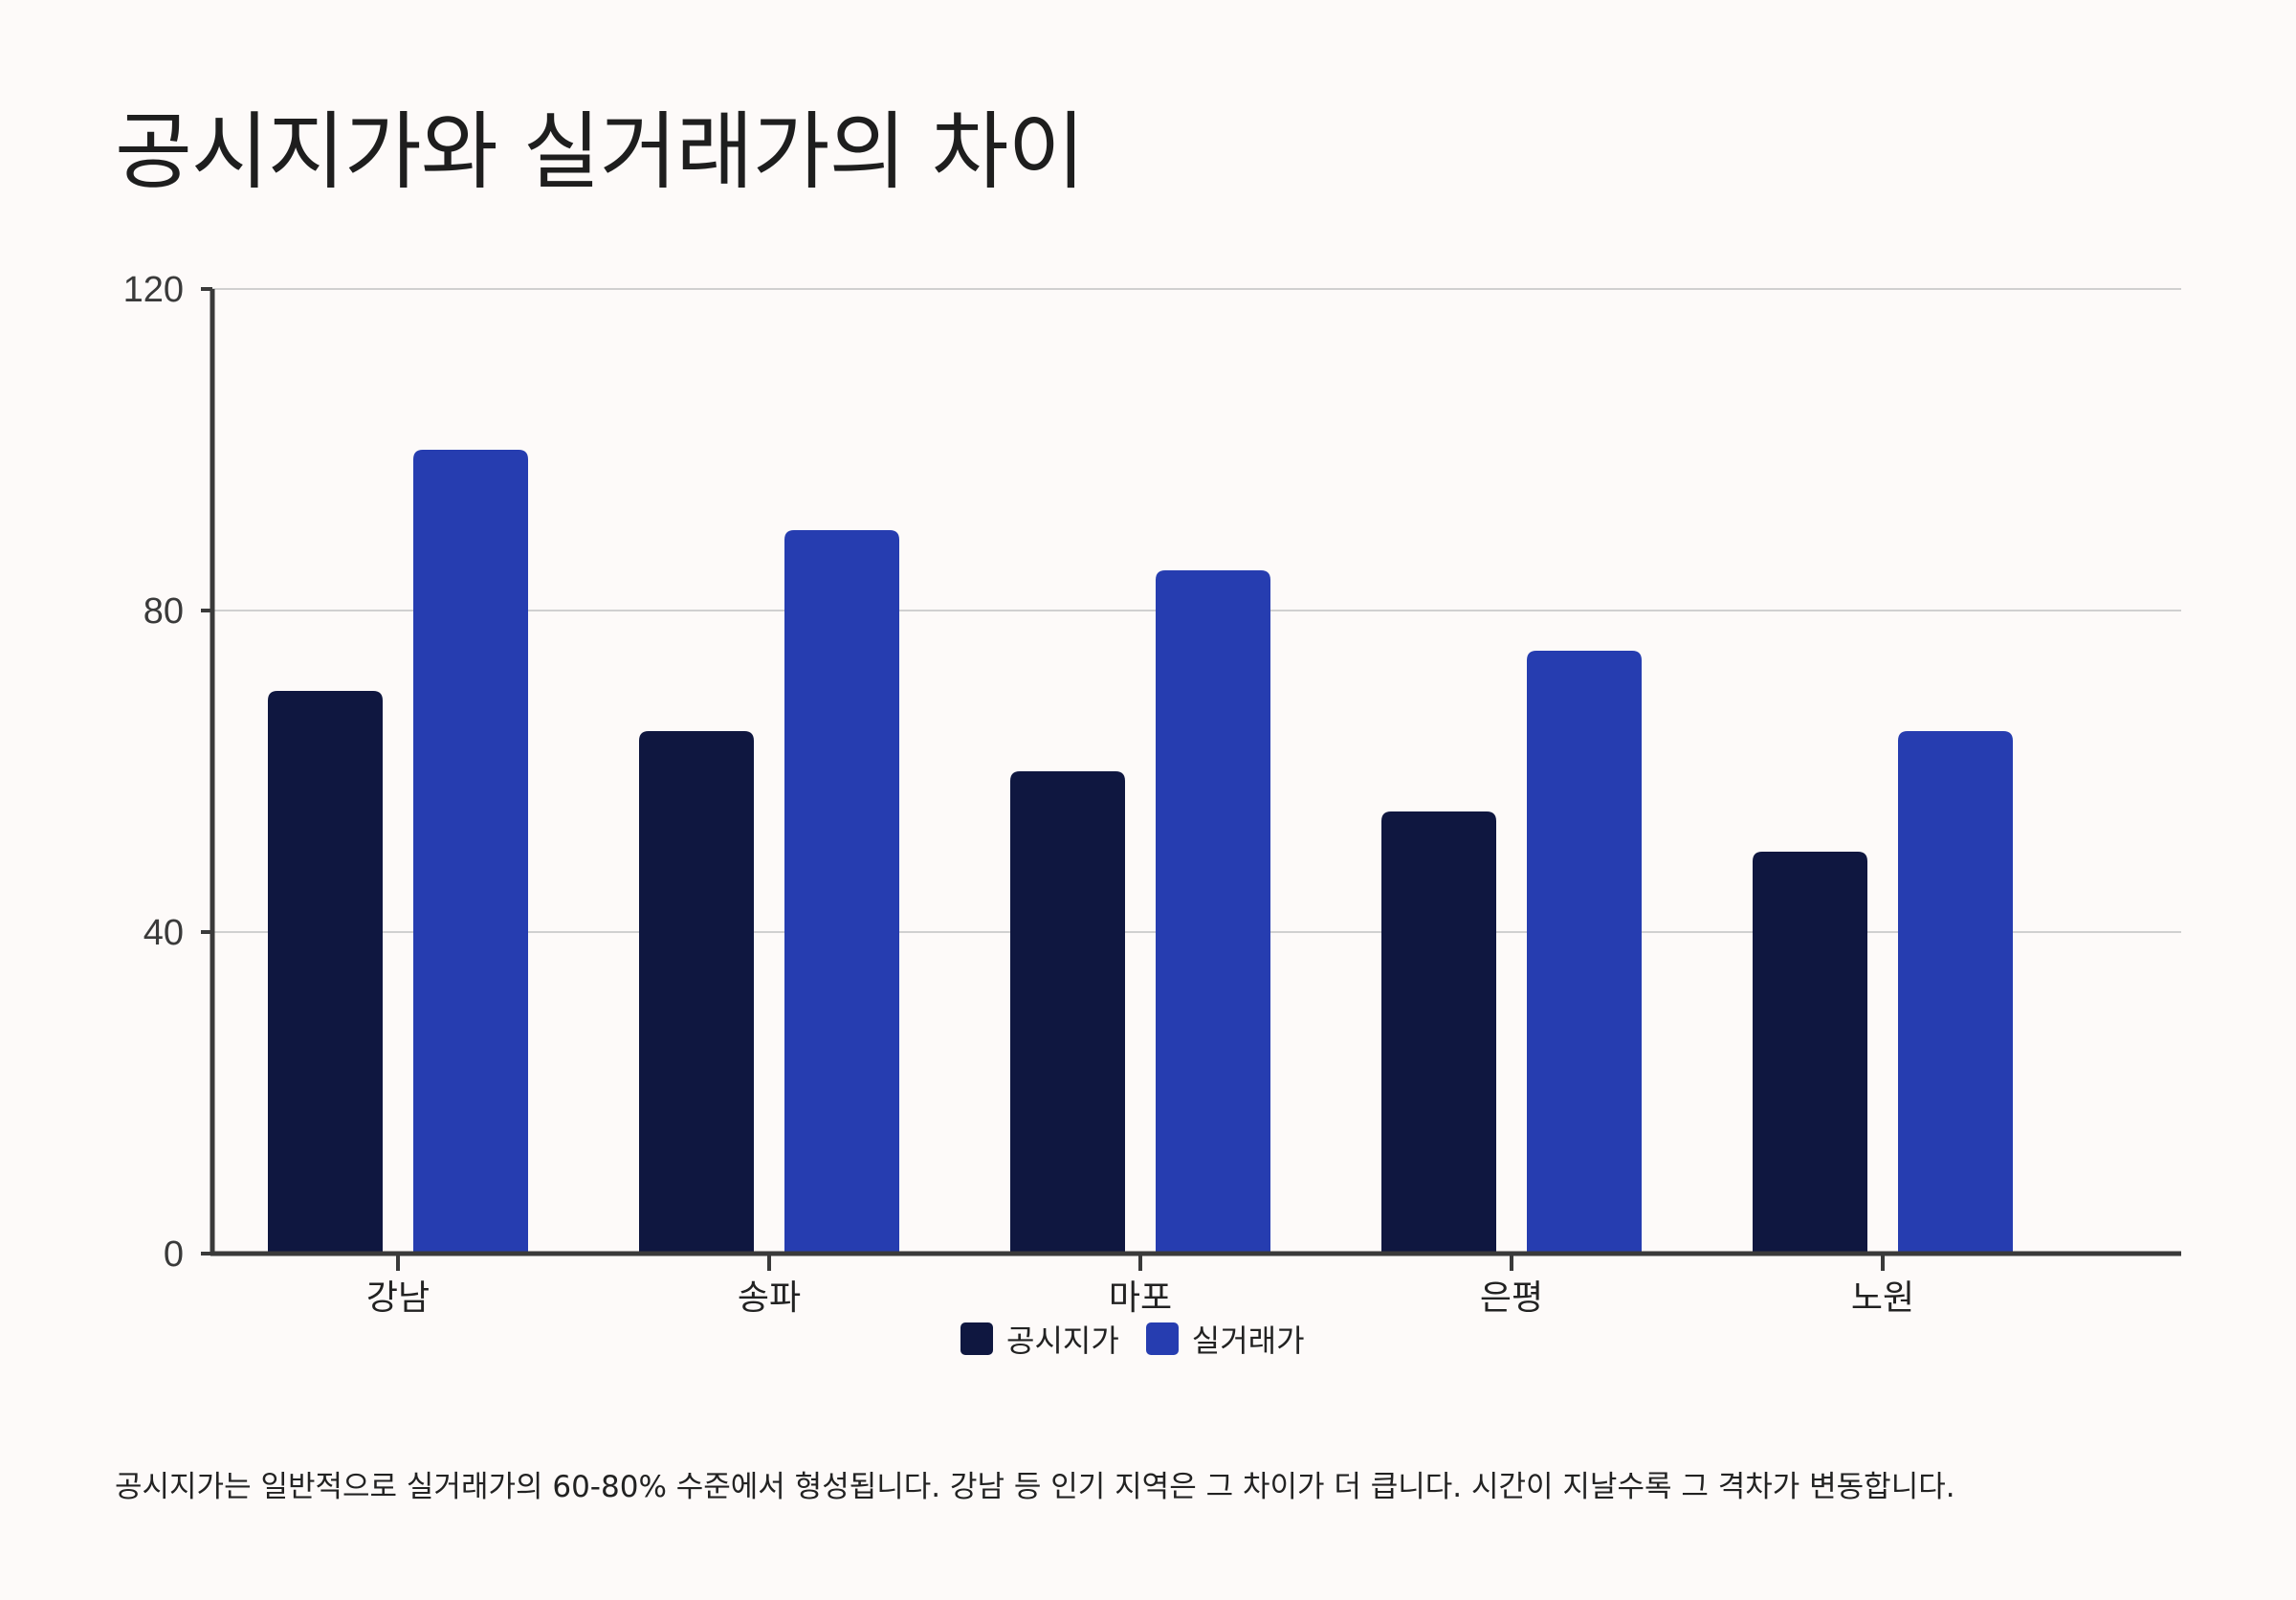 The height and width of the screenshot is (1600, 2296). I want to click on x-tick-label: 노원, so click(1882, 1298).